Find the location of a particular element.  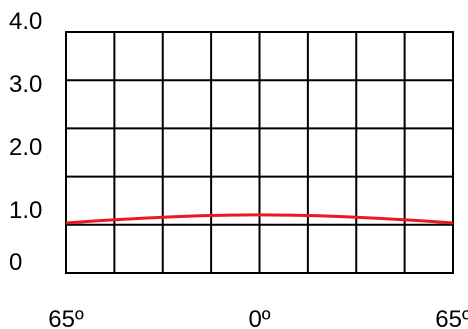

x-tick-label: 0º is located at coordinates (259, 317).